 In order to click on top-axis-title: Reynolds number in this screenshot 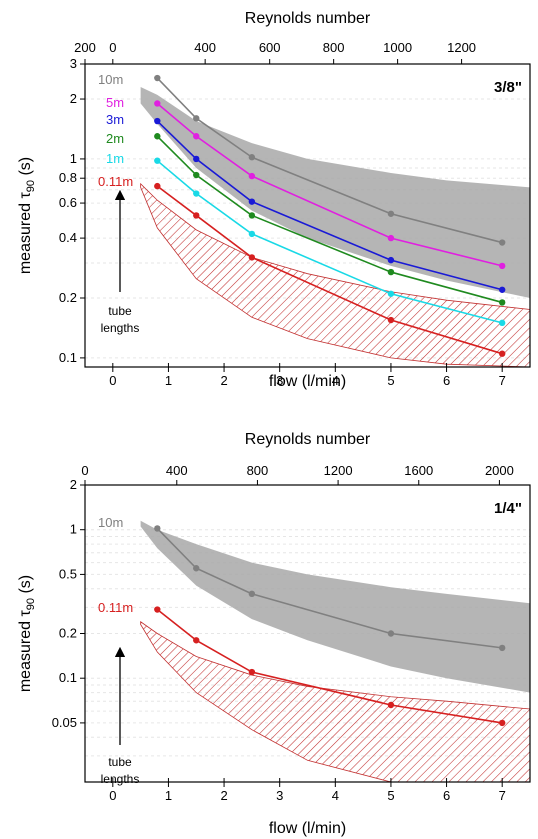, I will do `click(308, 439)`.